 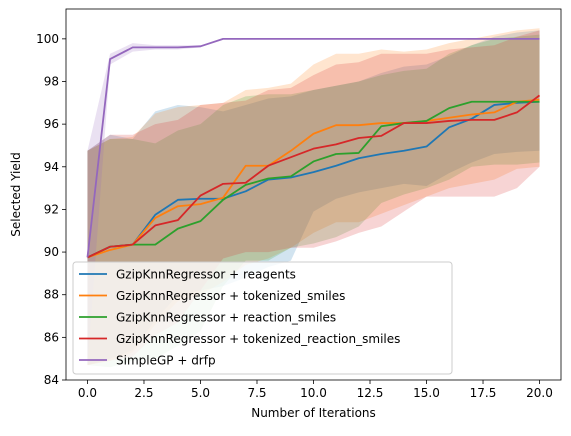 I want to click on x-tick-label: 7.5, so click(x=256, y=393).